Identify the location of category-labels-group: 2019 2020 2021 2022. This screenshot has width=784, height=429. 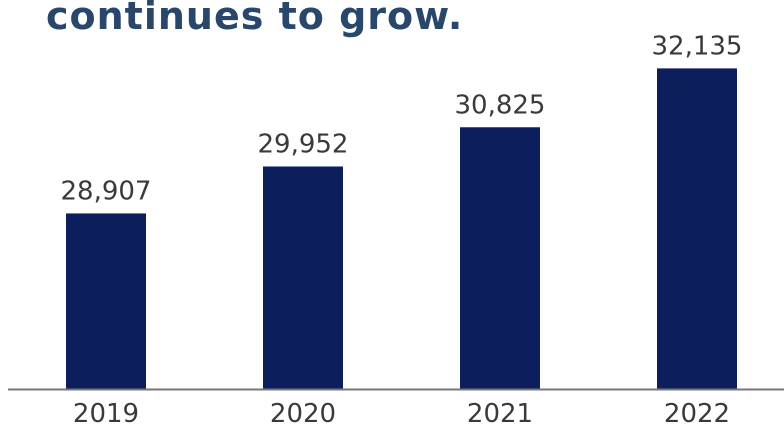
(401, 414).